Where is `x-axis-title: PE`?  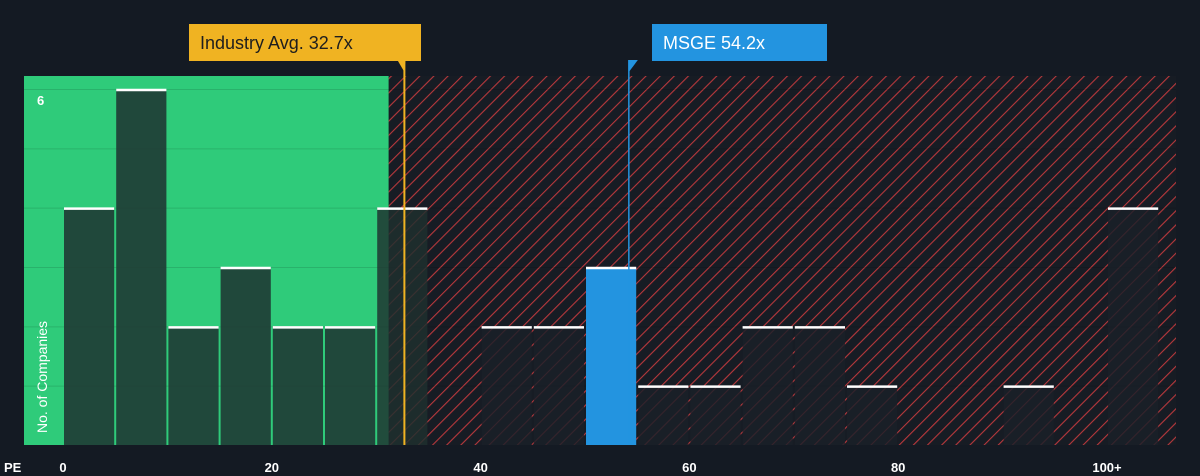 x-axis-title: PE is located at coordinates (13, 467).